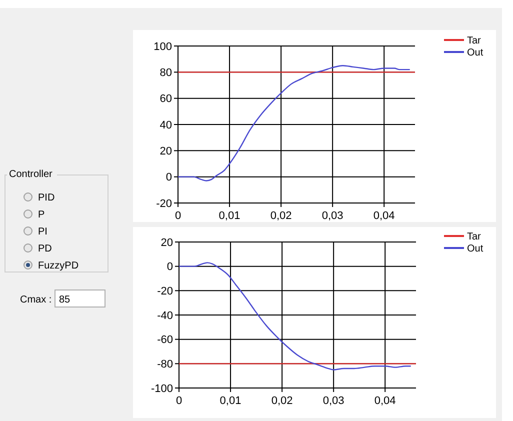 The width and height of the screenshot is (513, 421). Describe the element at coordinates (165, 340) in the screenshot. I see `y-tick-label: -60` at that location.